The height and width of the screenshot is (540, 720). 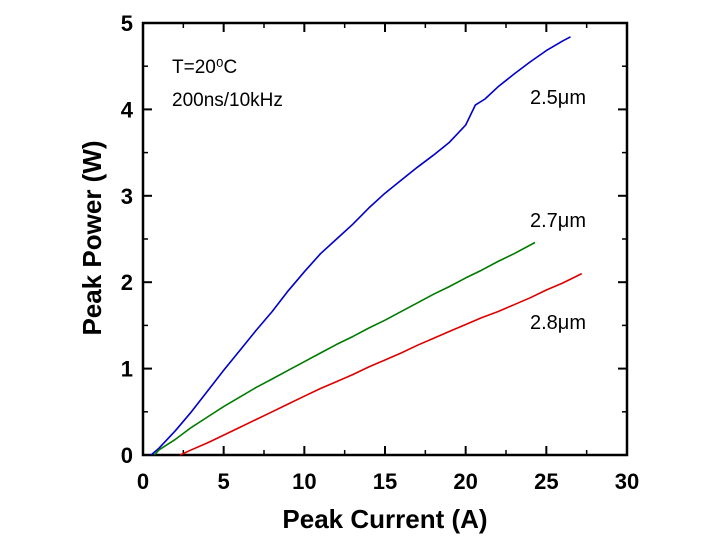 What do you see at coordinates (546, 481) in the screenshot?
I see `x-tick-label: 25` at bounding box center [546, 481].